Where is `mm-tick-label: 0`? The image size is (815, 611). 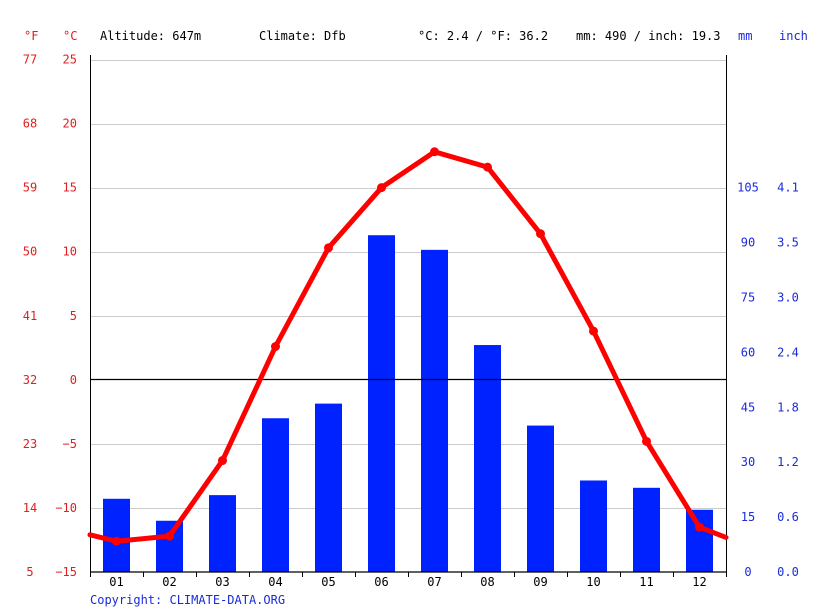 mm-tick-label: 0 is located at coordinates (747, 572).